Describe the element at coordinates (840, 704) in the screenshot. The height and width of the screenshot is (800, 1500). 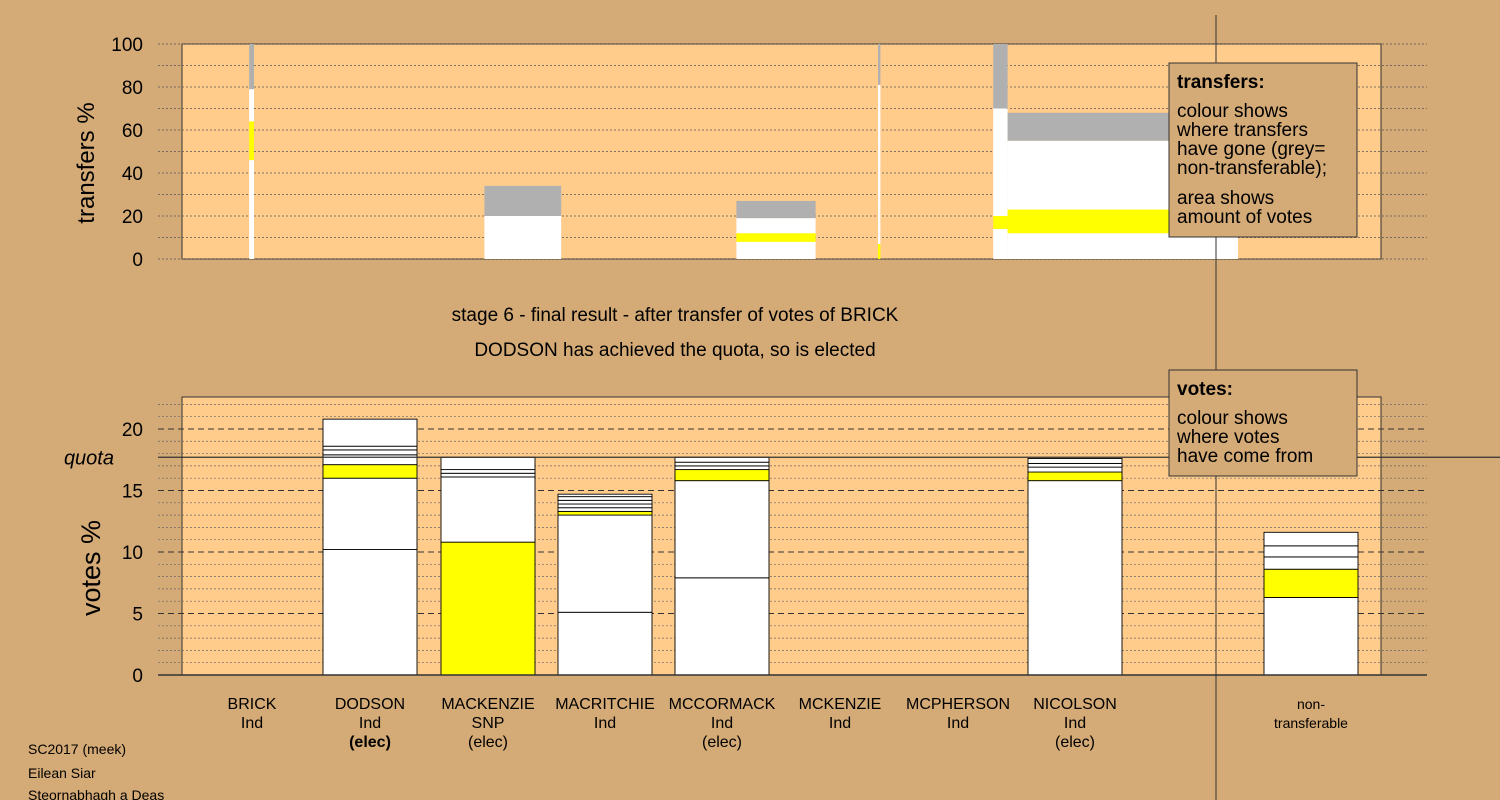
I see `candidate-name: MCKENZIE` at that location.